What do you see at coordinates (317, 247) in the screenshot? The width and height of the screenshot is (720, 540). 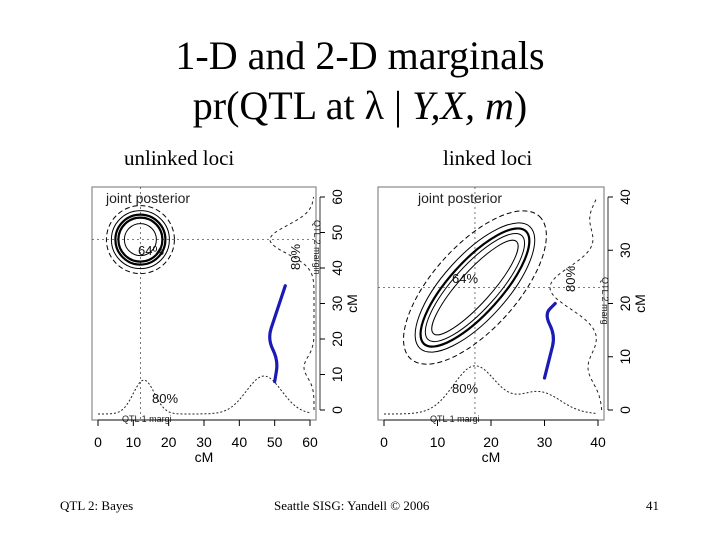 I see `qtl2-marginal-label: QTL 2 margin` at bounding box center [317, 247].